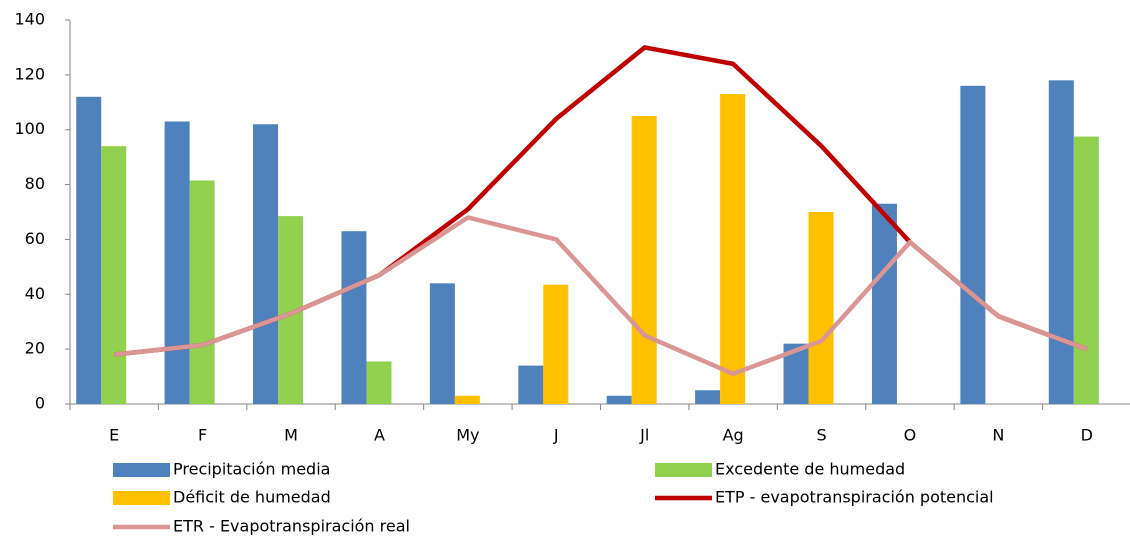 This screenshot has width=1130, height=545. I want to click on y-tick-label: 100, so click(29, 128).